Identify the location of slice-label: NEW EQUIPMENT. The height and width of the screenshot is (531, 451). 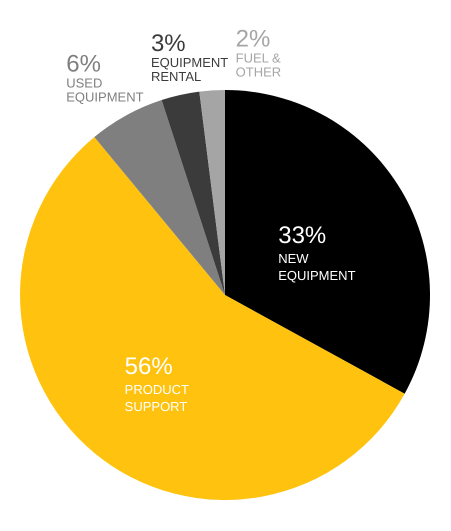
(317, 266).